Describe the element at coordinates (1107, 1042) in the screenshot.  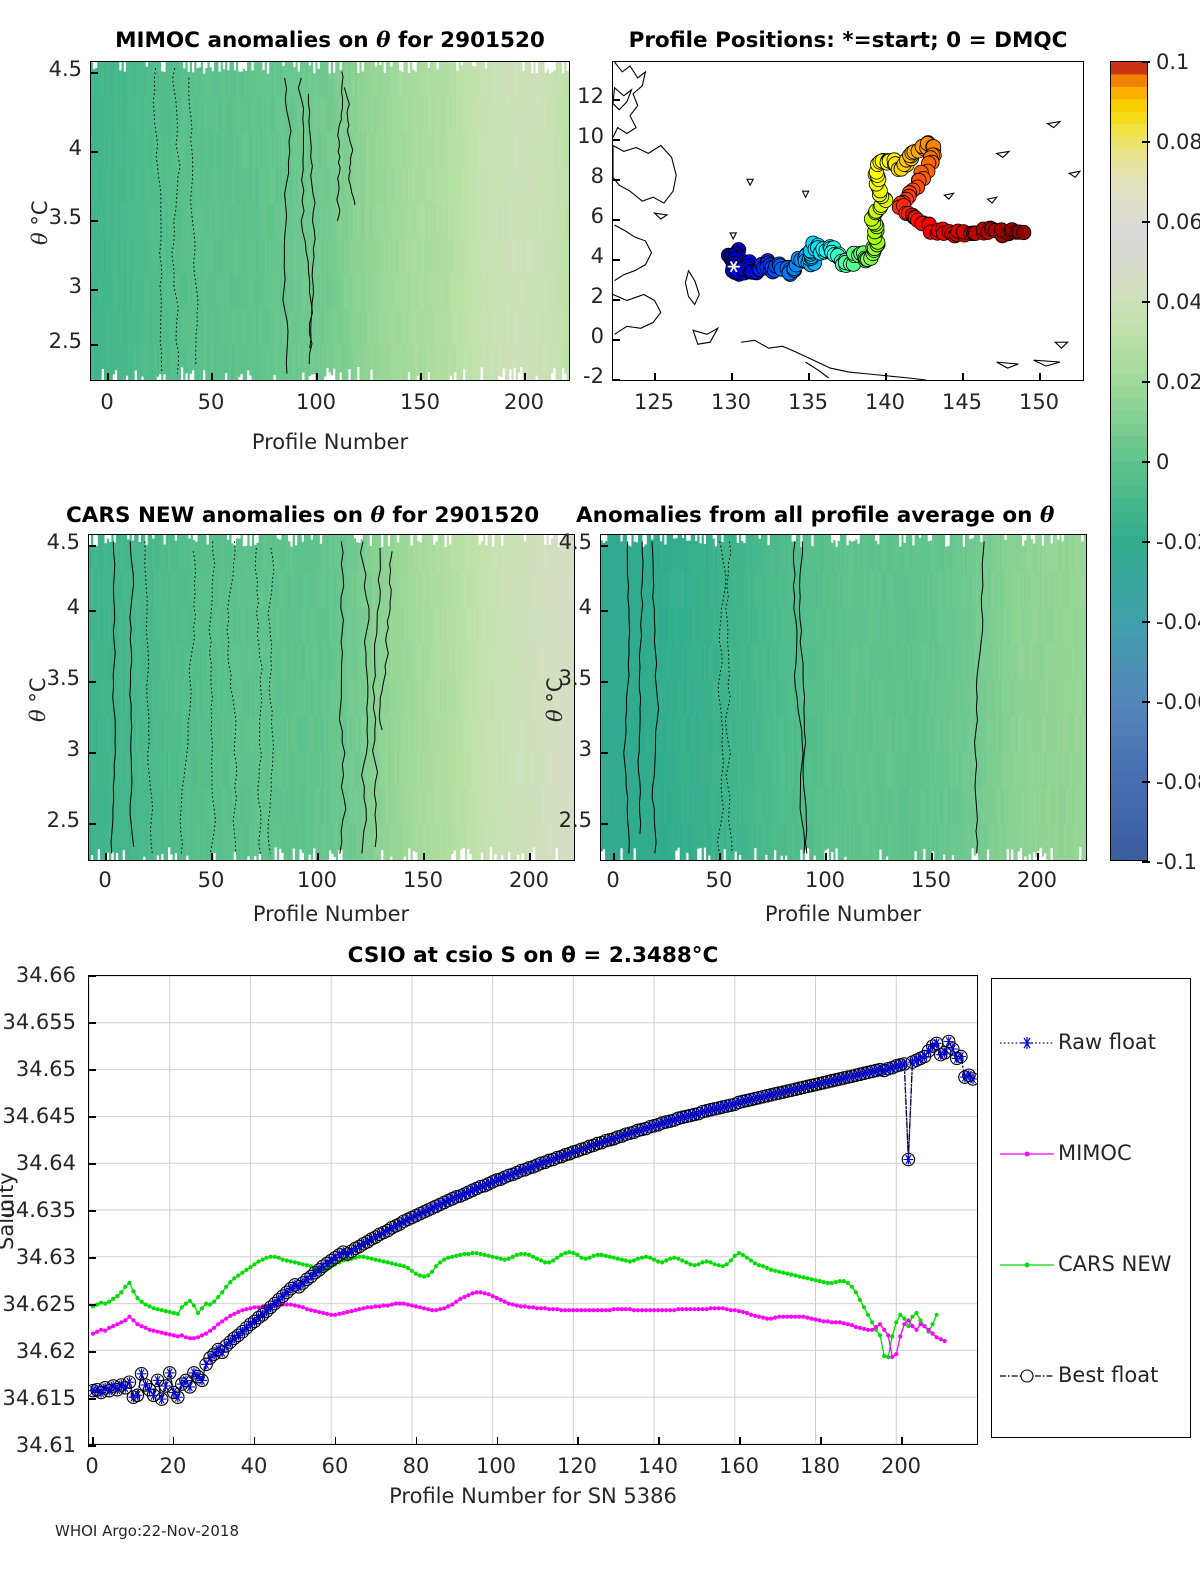
I see `legend-label-raw-float: Raw float` at that location.